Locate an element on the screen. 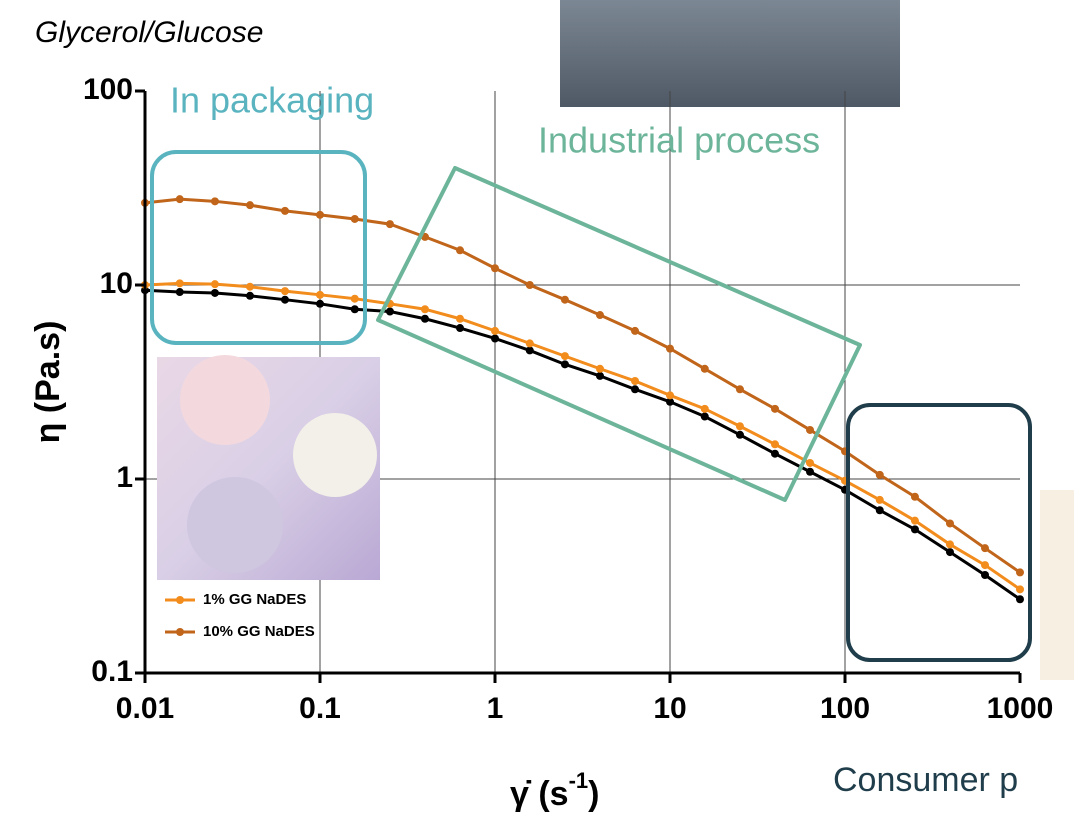 This screenshot has width=1074, height=836. x-tick-label: 100 is located at coordinates (845, 708).